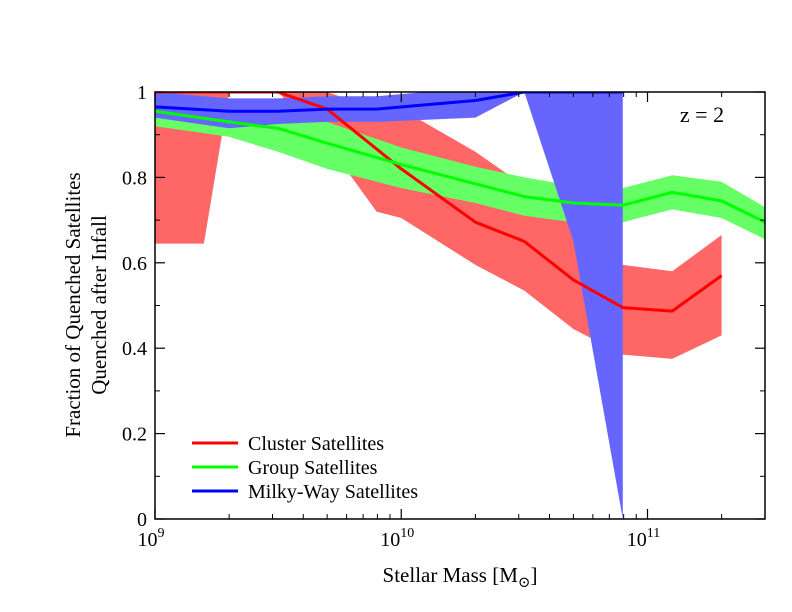 The image size is (792, 612). I want to click on annotation: z = 2, so click(702, 114).